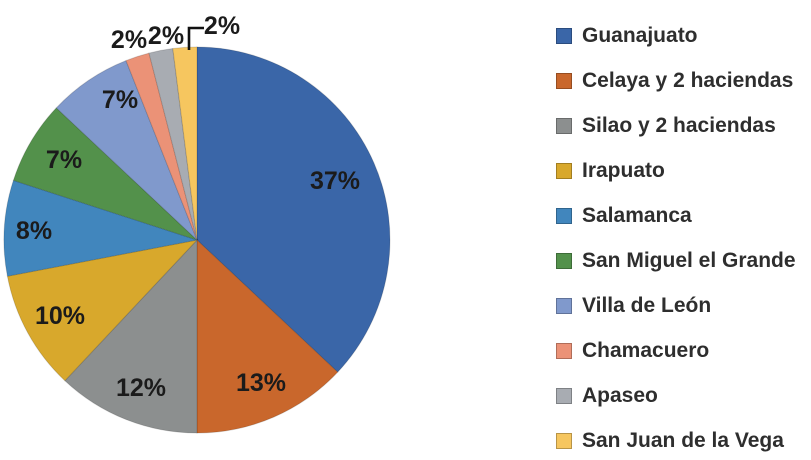 Image resolution: width=811 pixels, height=460 pixels. What do you see at coordinates (129, 40) in the screenshot?
I see `pct-label-8: 2%` at bounding box center [129, 40].